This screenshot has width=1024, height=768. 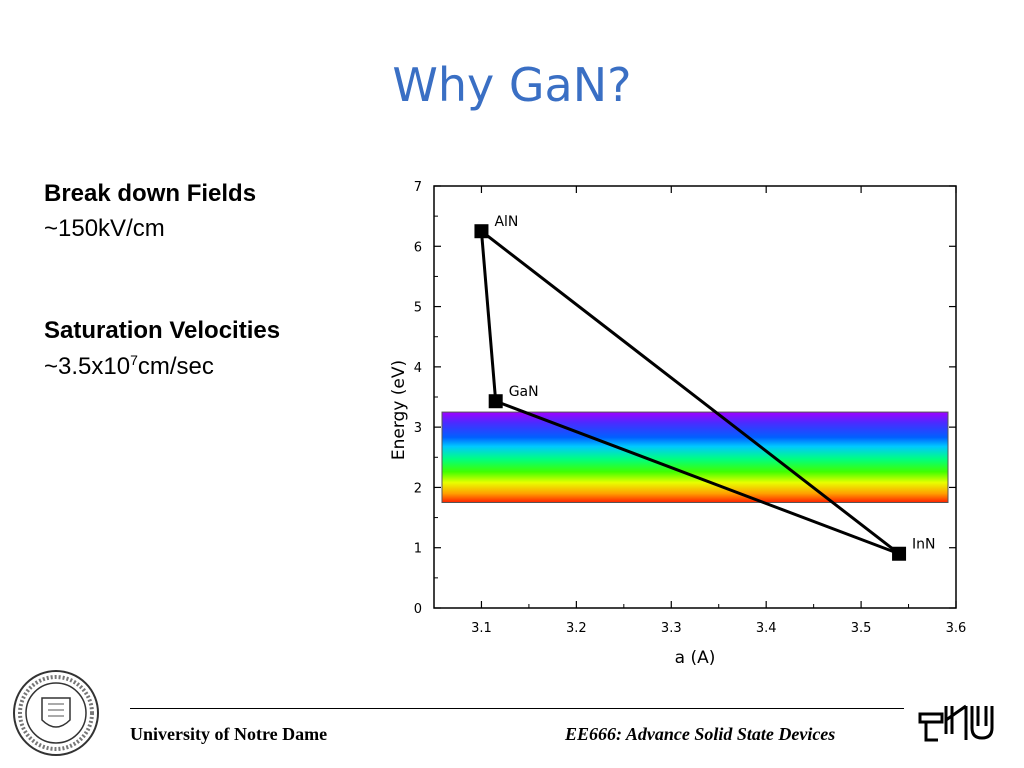 What do you see at coordinates (418, 368) in the screenshot?
I see `y-tick-label: 4` at bounding box center [418, 368].